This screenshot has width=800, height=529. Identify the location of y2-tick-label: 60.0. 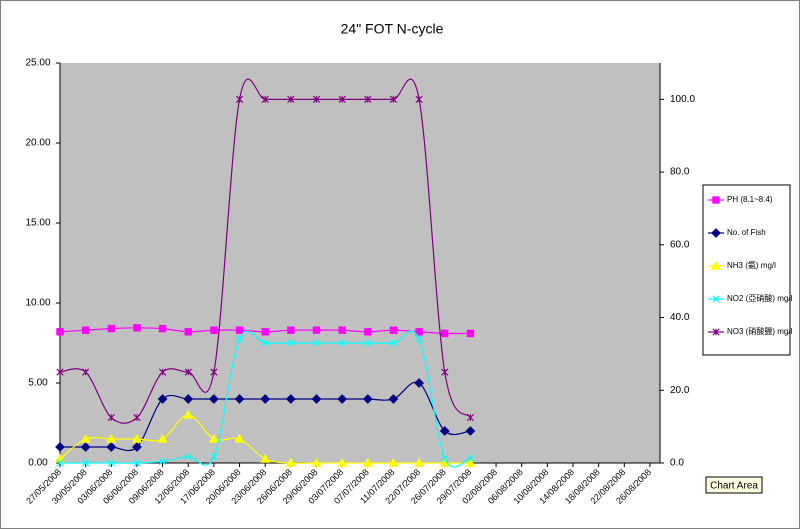
(680, 244).